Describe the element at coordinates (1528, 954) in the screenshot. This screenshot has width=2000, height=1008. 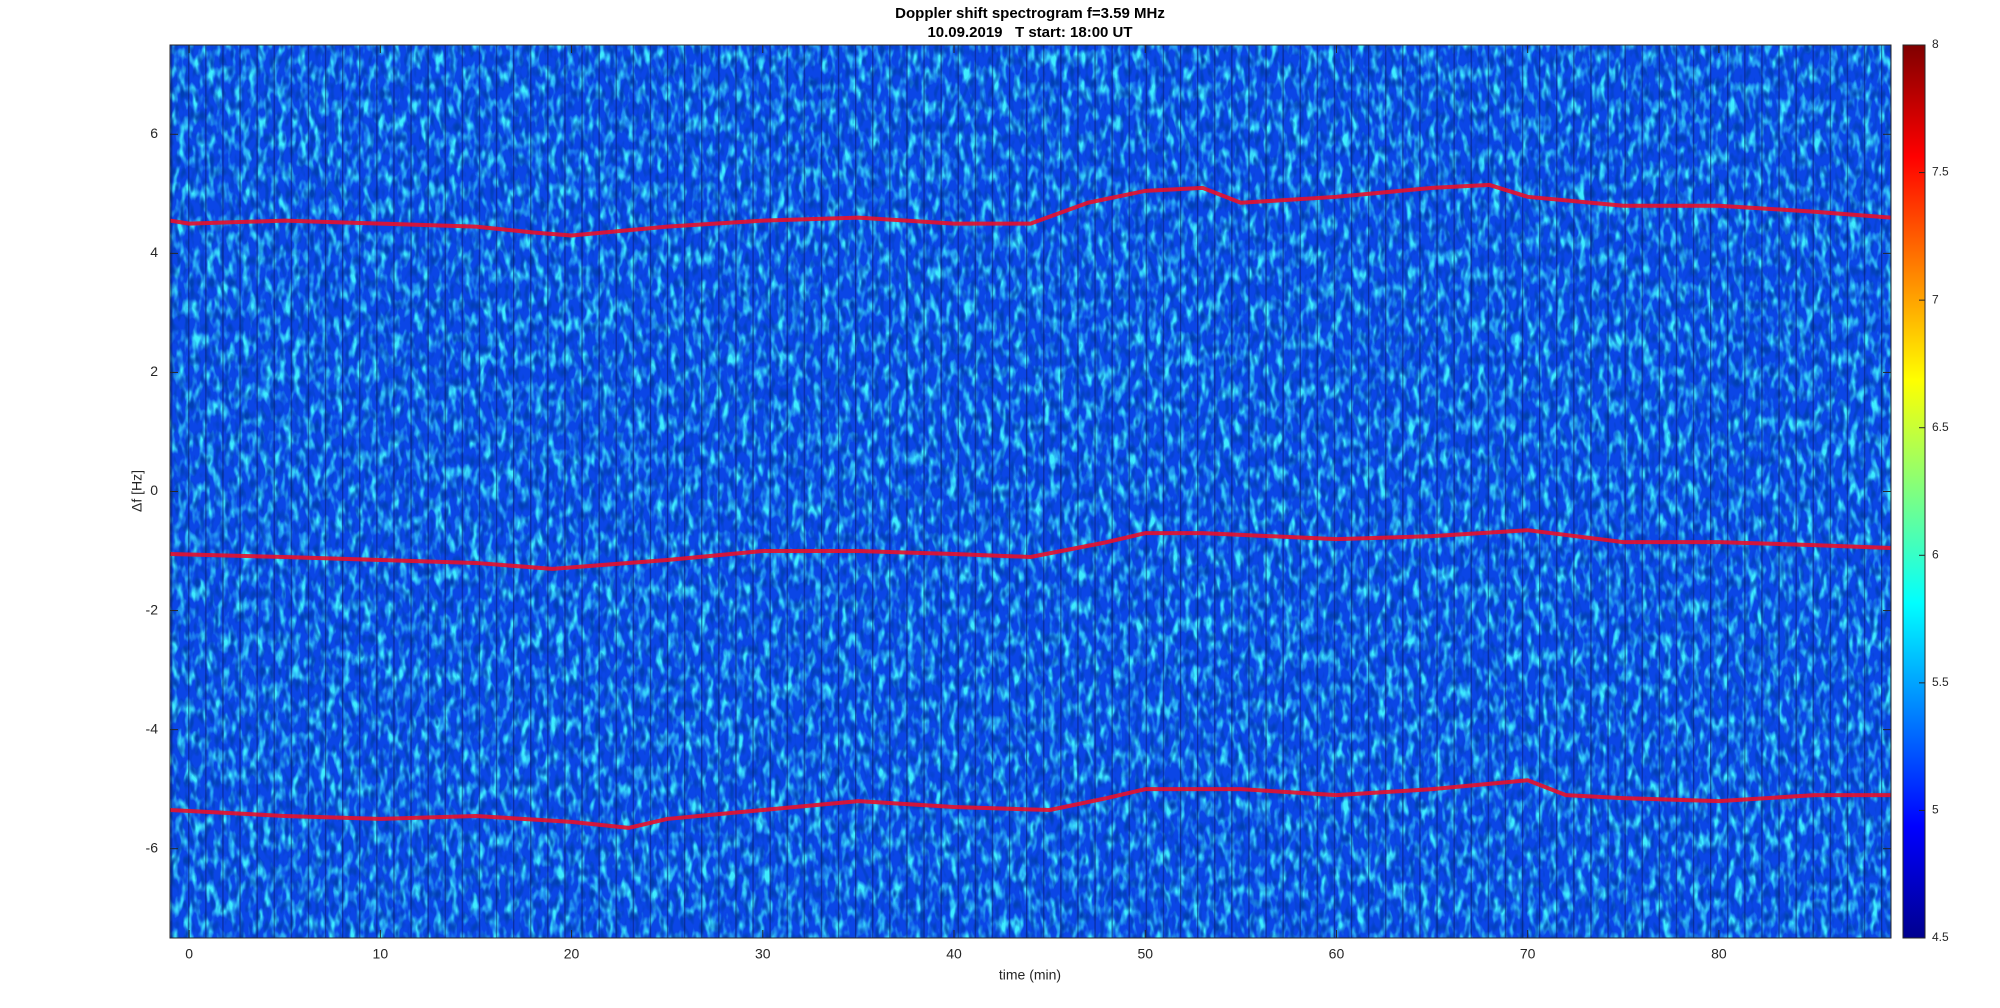
I see `x-tick-label: 70` at that location.